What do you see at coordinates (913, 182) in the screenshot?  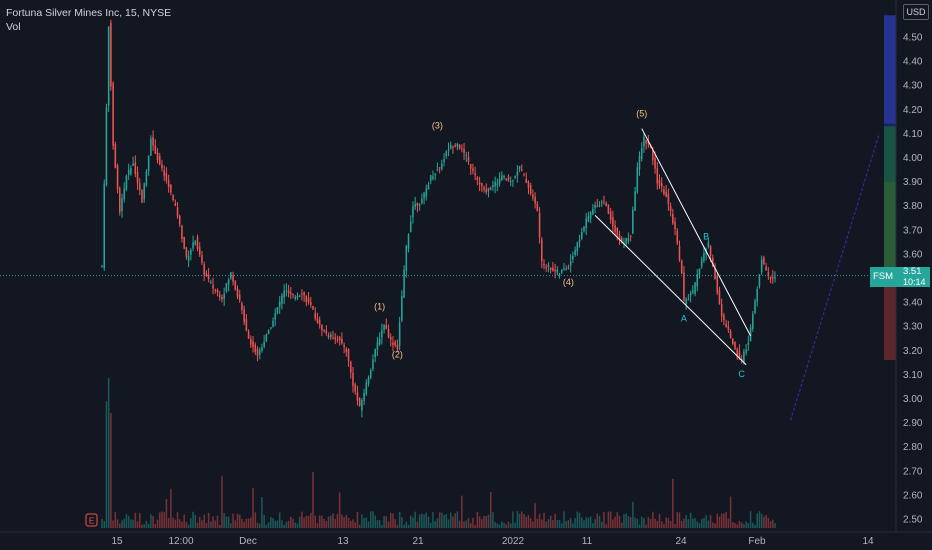 I see `y-tick-label: 3.90` at bounding box center [913, 182].